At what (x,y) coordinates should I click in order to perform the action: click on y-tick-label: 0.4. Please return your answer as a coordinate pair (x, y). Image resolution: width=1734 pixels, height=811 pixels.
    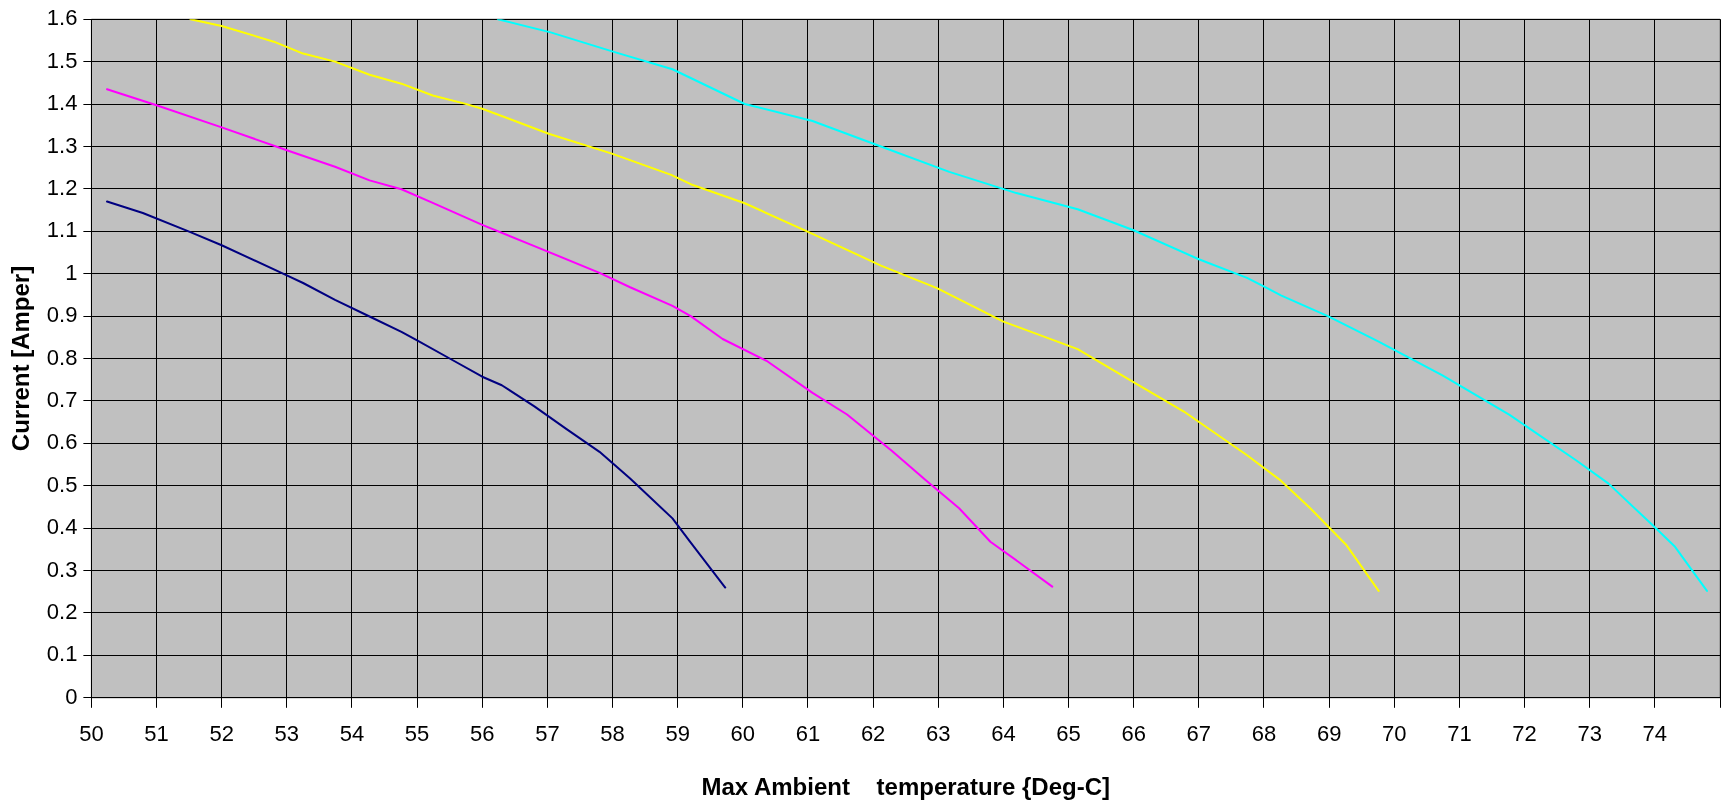
    Looking at the image, I should click on (62, 527).